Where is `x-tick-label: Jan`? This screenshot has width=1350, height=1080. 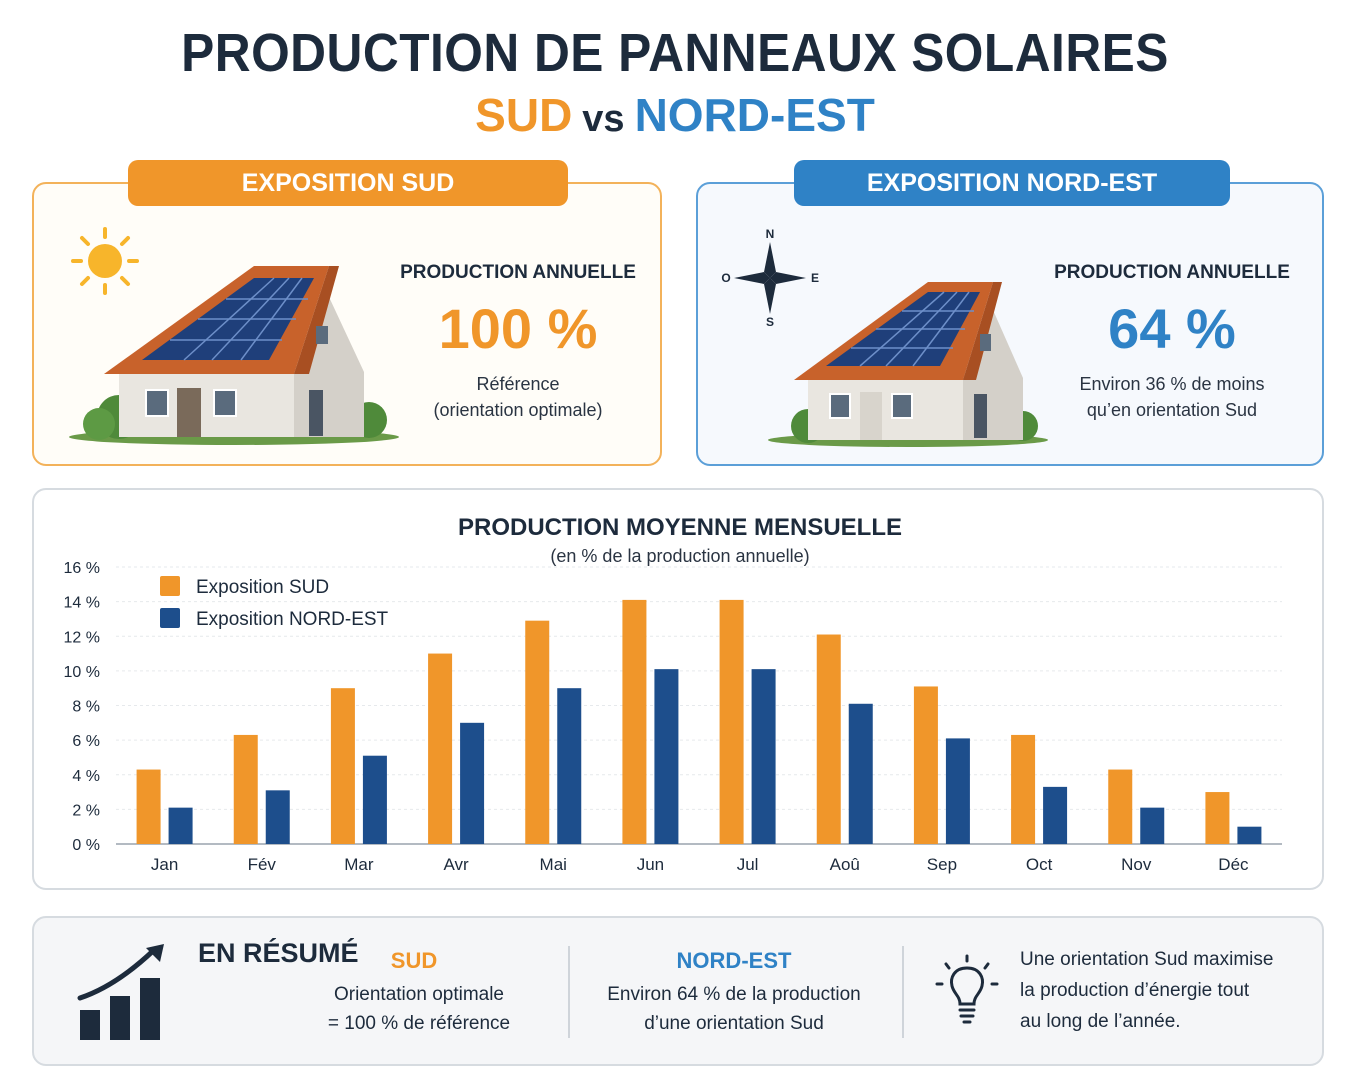 x-tick-label: Jan is located at coordinates (164, 864).